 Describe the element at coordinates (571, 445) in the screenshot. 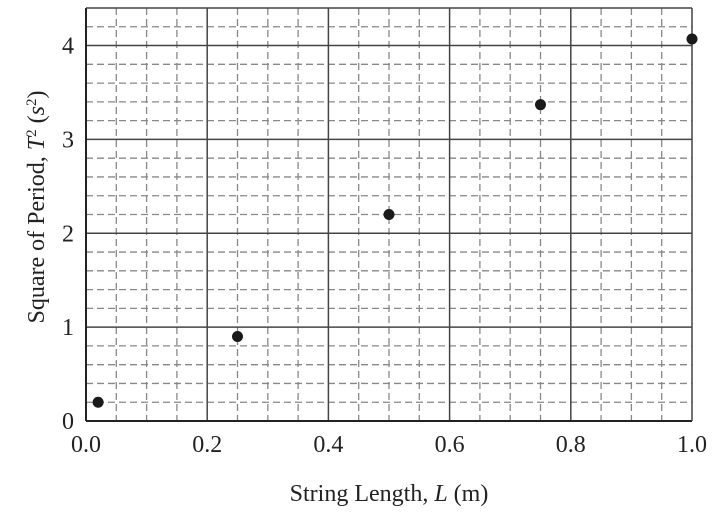

I see `x-tick-label: 0.8` at that location.